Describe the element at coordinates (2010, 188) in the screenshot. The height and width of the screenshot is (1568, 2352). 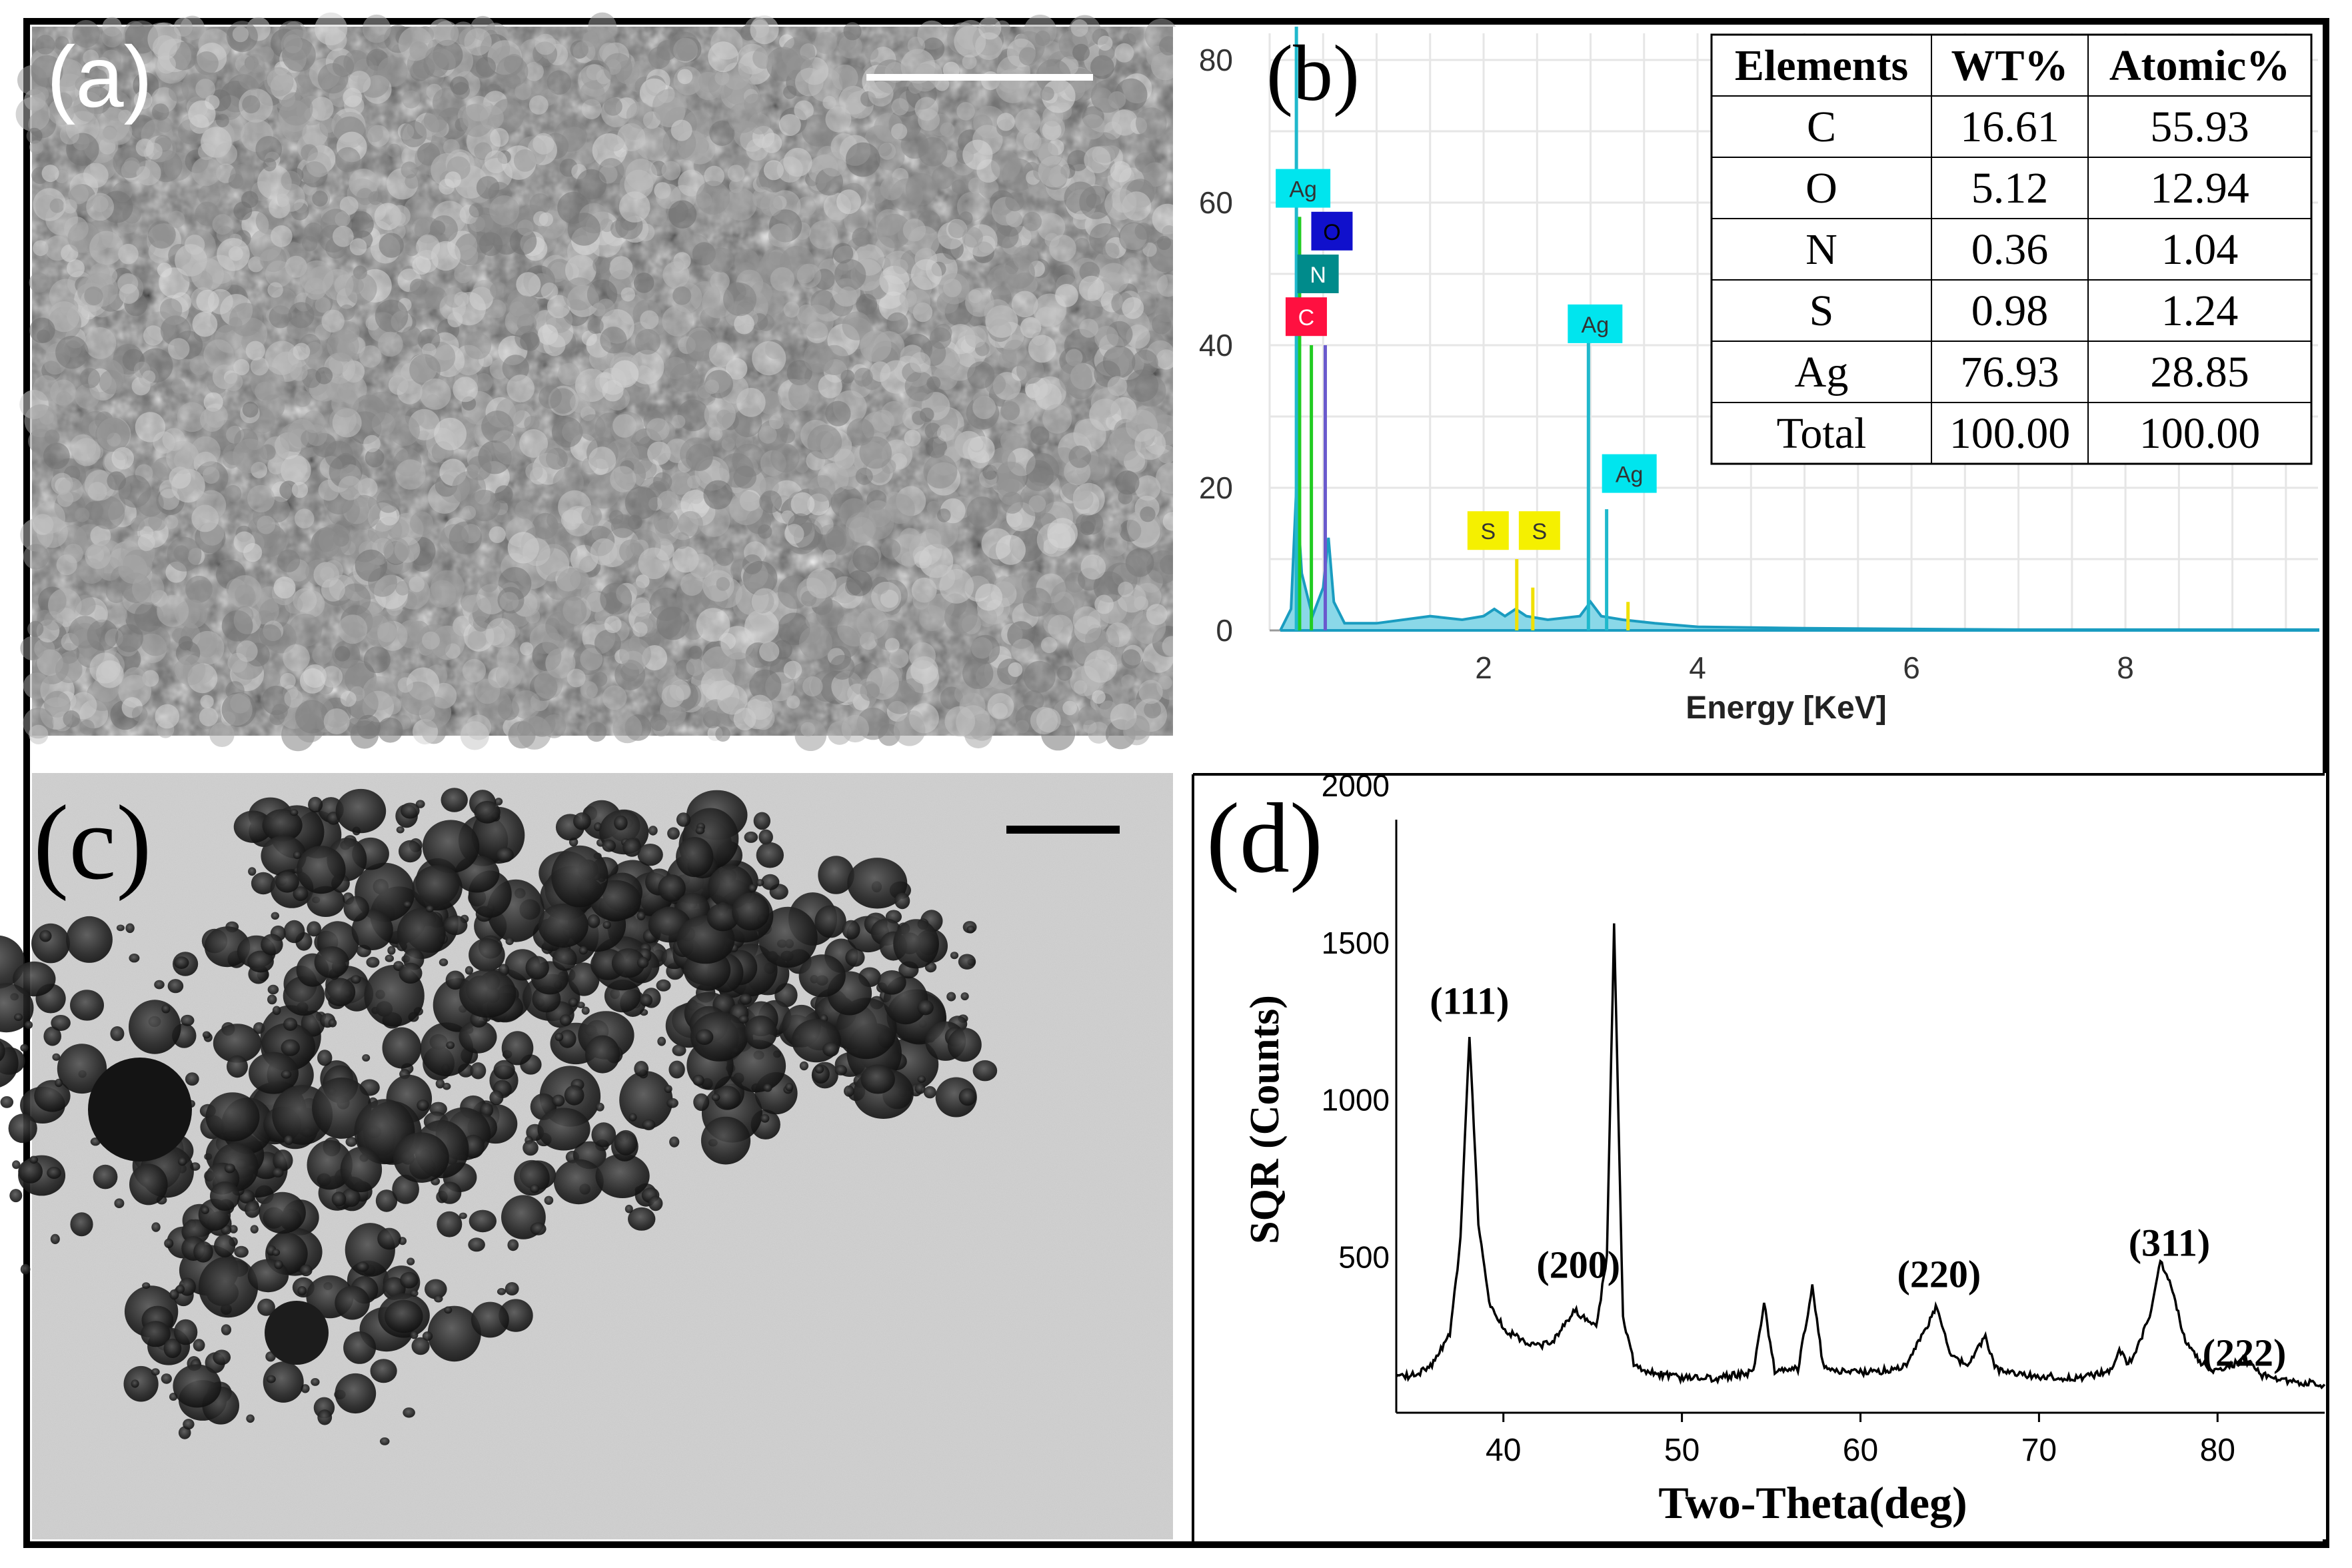
I see `table-cell: 5.12` at that location.